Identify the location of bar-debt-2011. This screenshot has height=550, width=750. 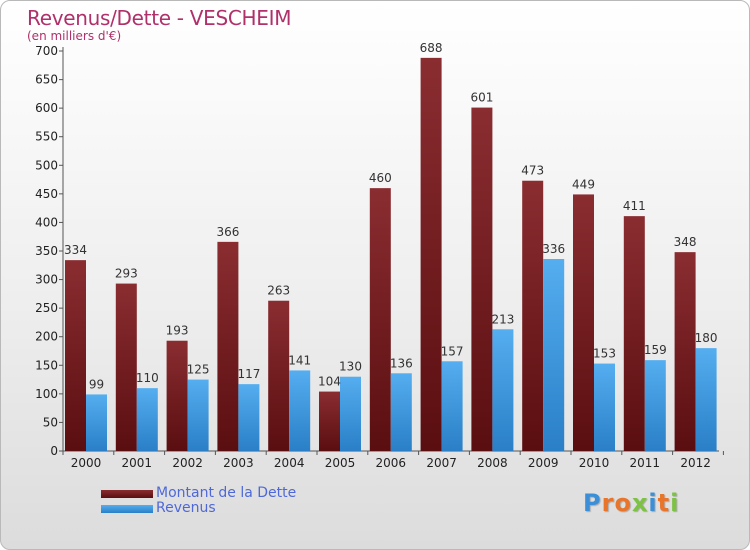
(634, 333).